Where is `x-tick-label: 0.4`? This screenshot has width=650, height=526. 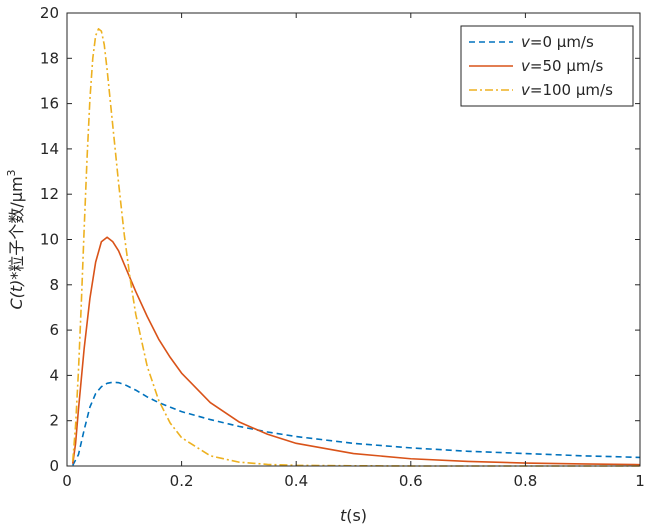 x-tick-label: 0.4 is located at coordinates (296, 481).